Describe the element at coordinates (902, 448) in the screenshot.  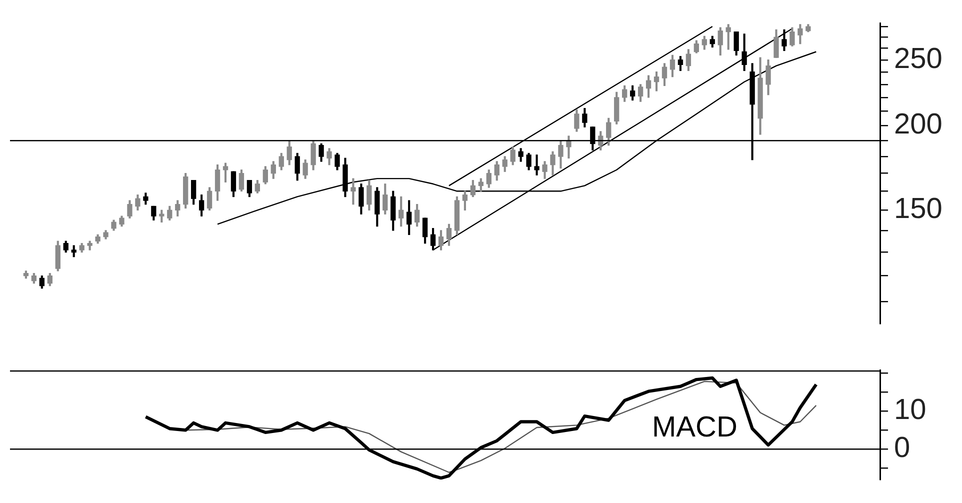
I see `y-tick-label: 0` at that location.